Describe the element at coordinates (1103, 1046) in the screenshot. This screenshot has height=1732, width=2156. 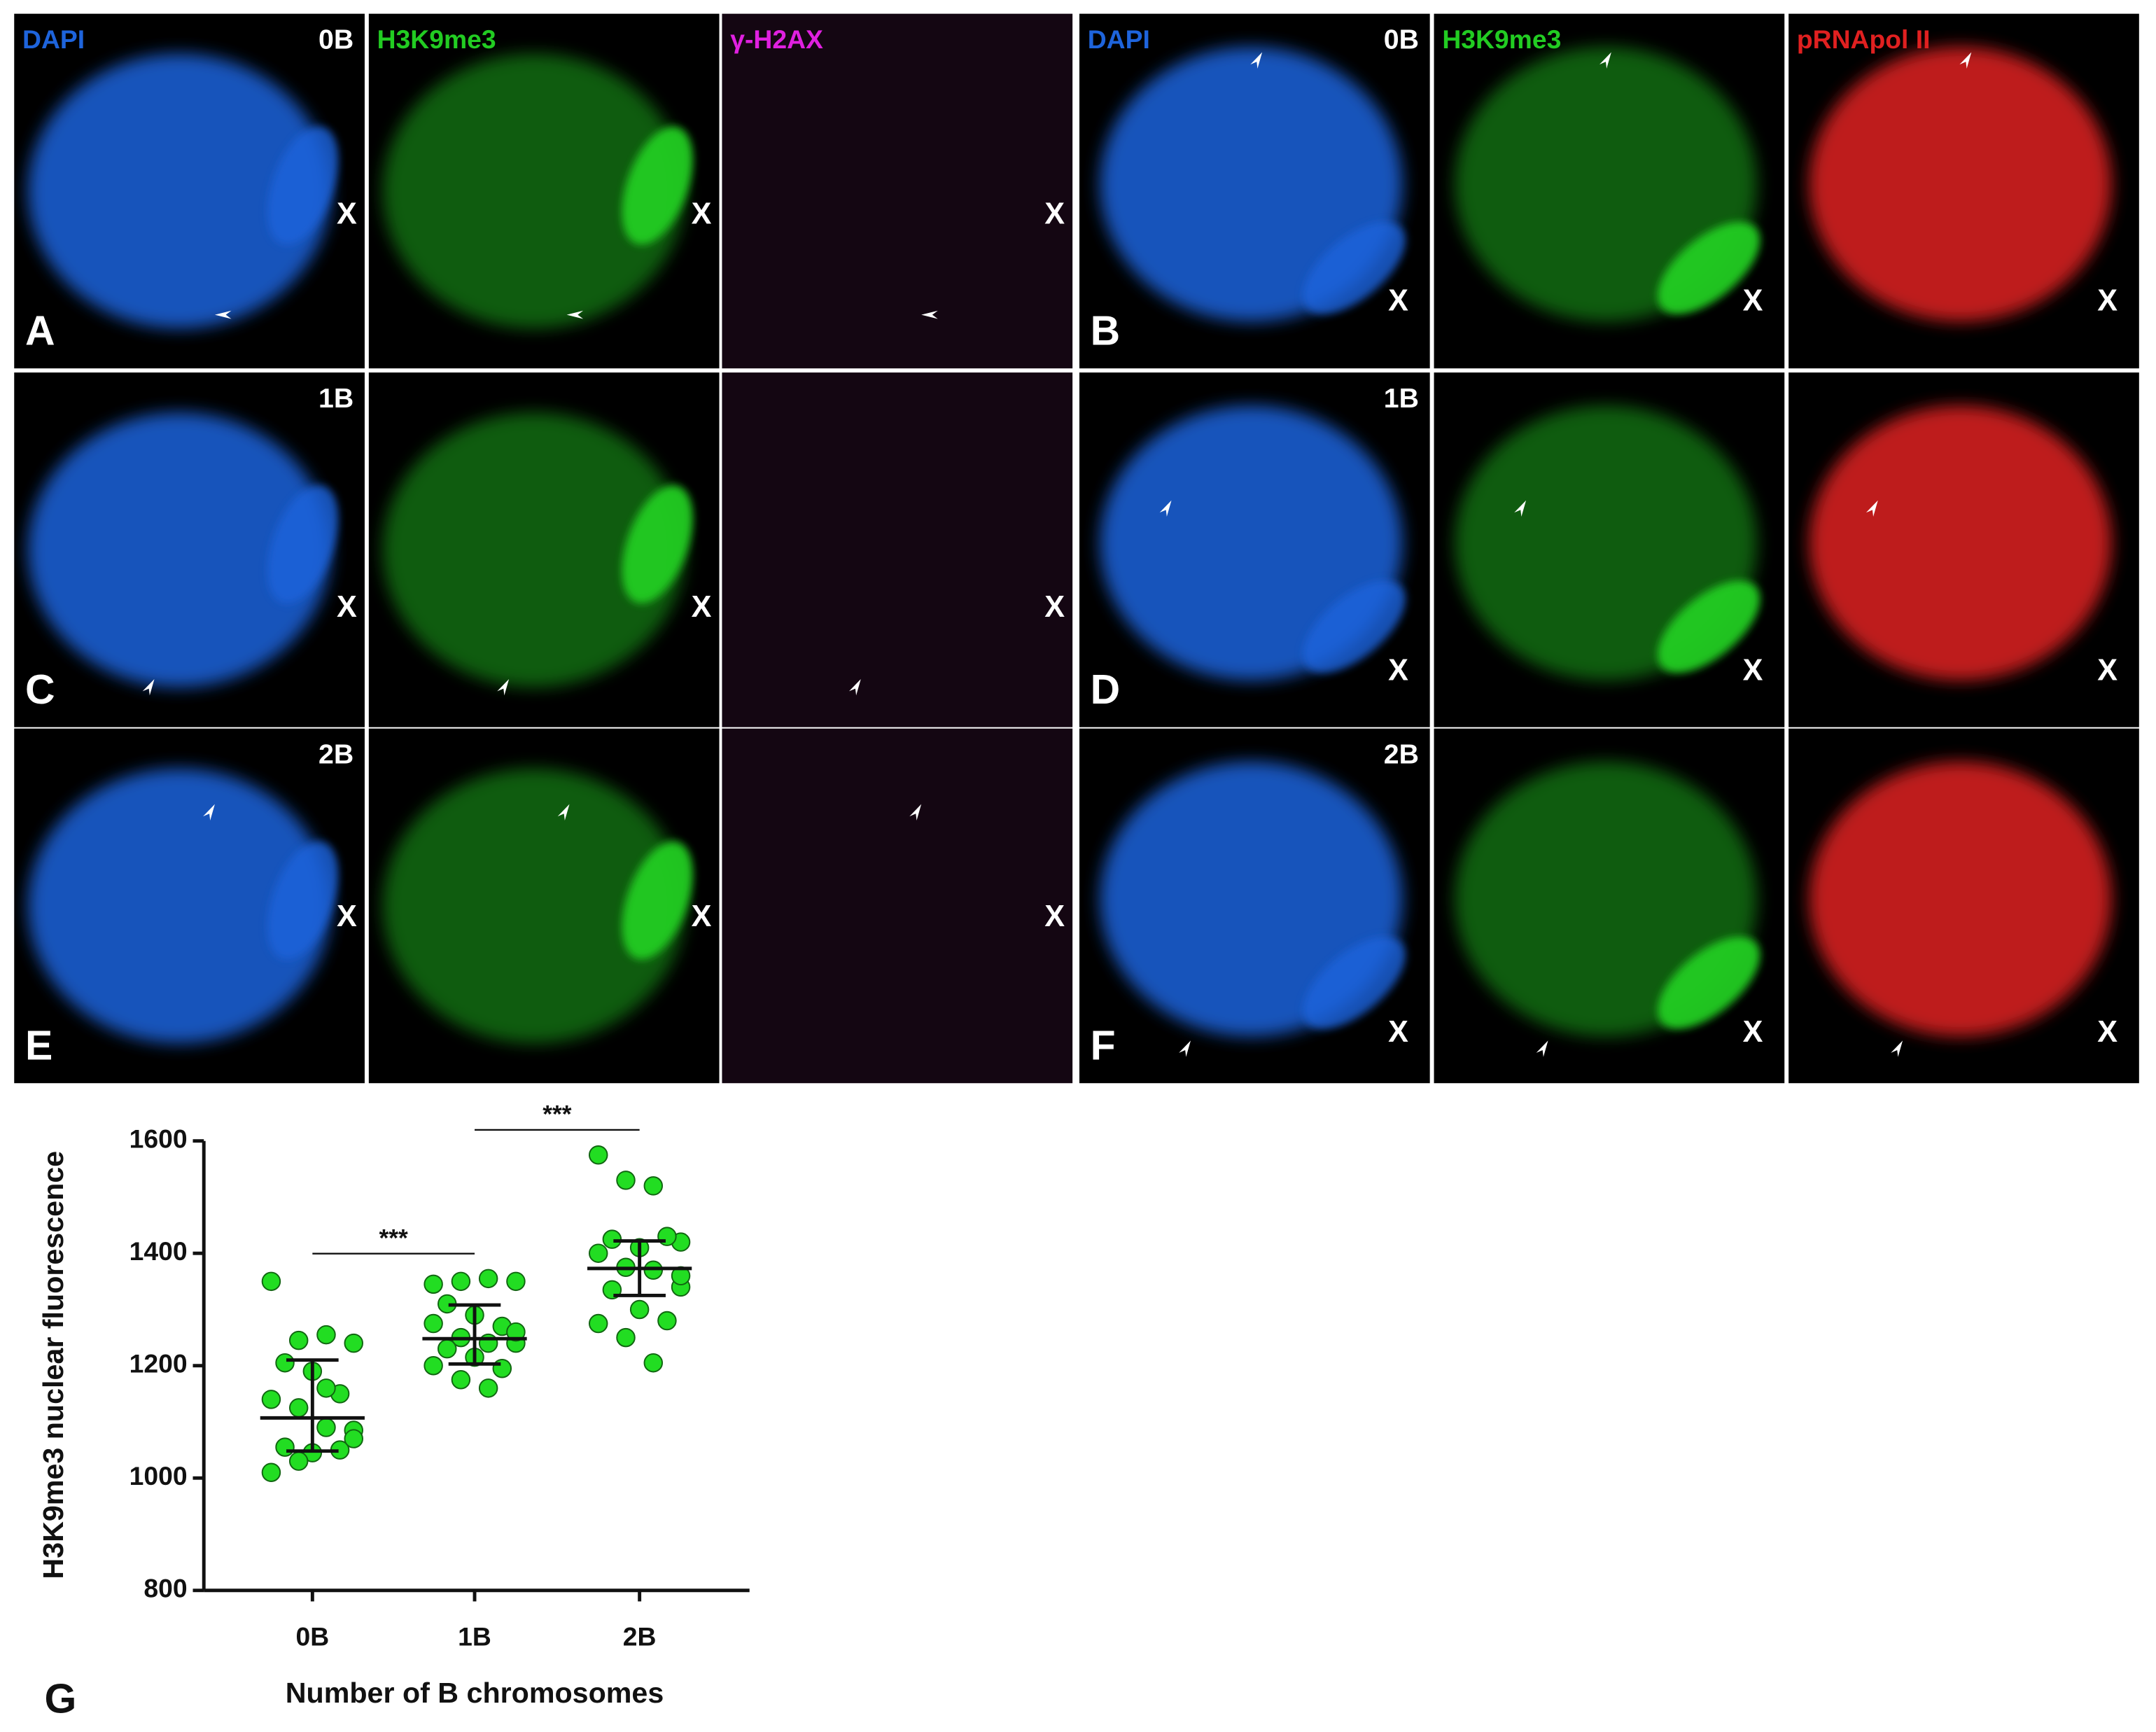
I see `panel-letter: F` at that location.